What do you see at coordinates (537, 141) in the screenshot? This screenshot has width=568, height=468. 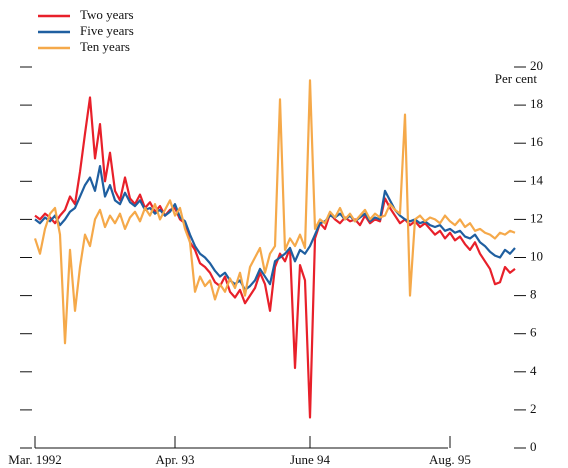 I see `y-tick-label: 16` at bounding box center [537, 141].